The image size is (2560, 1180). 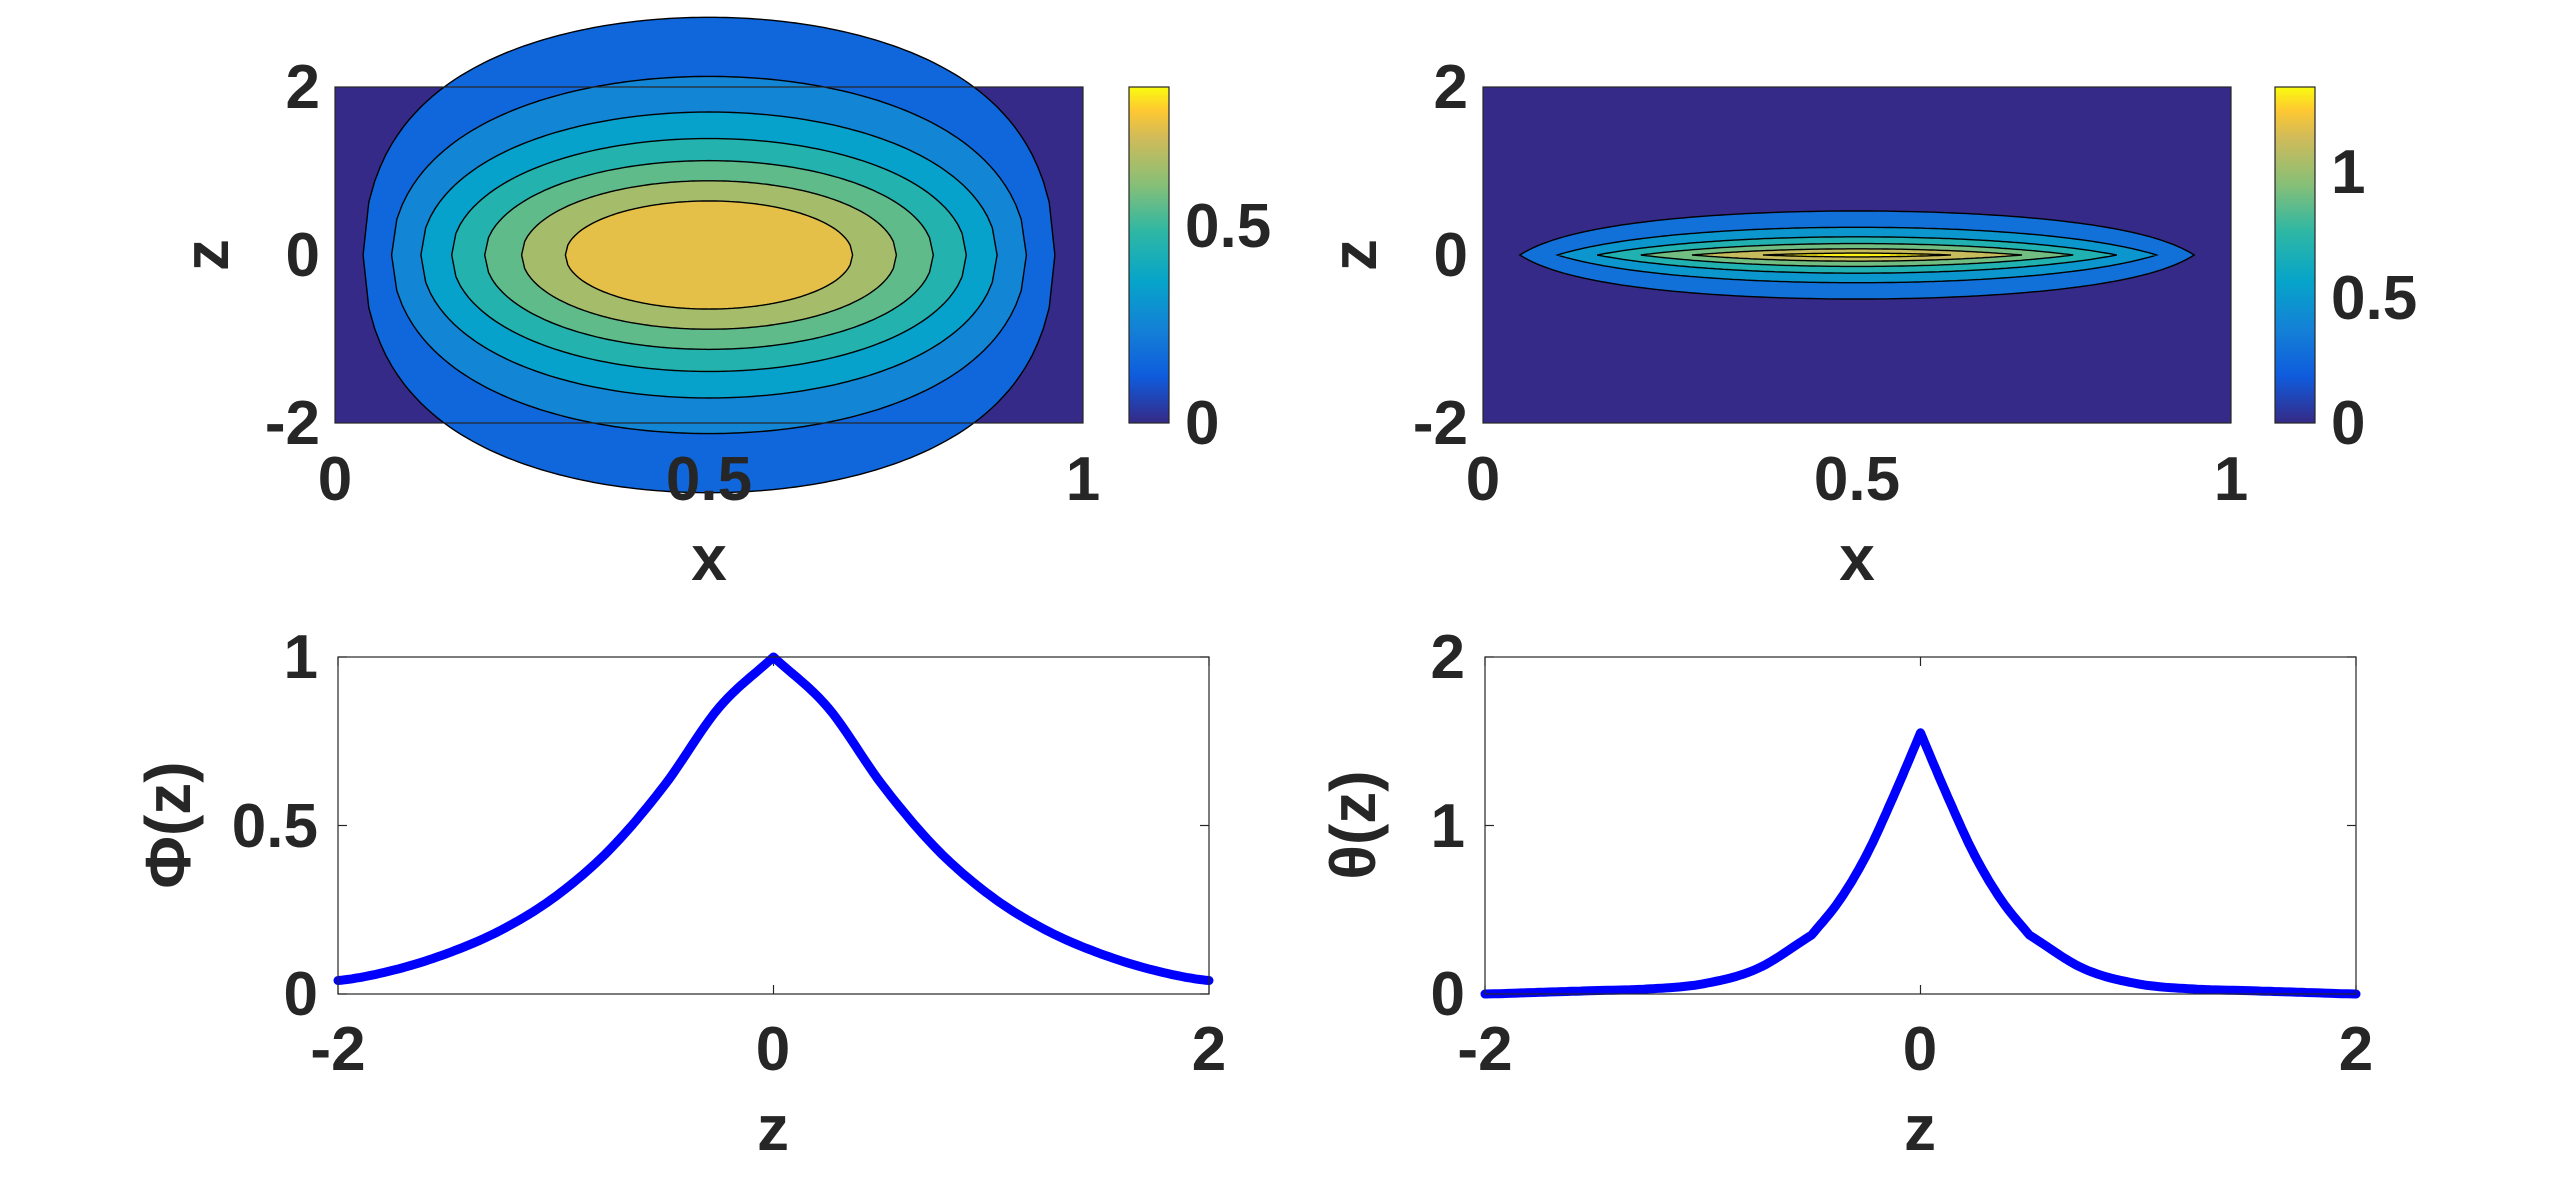 What do you see at coordinates (168, 824) in the screenshot?
I see `y-axis-label: Φ(z)` at bounding box center [168, 824].